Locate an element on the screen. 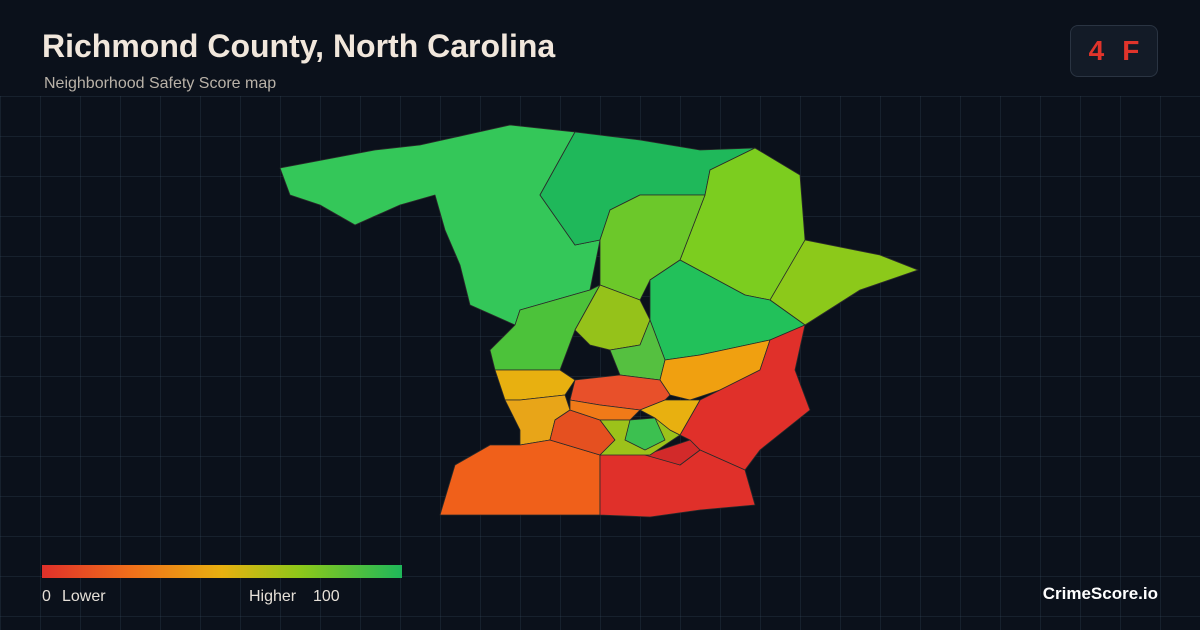  grade-badge: 4 F is located at coordinates (1114, 51).